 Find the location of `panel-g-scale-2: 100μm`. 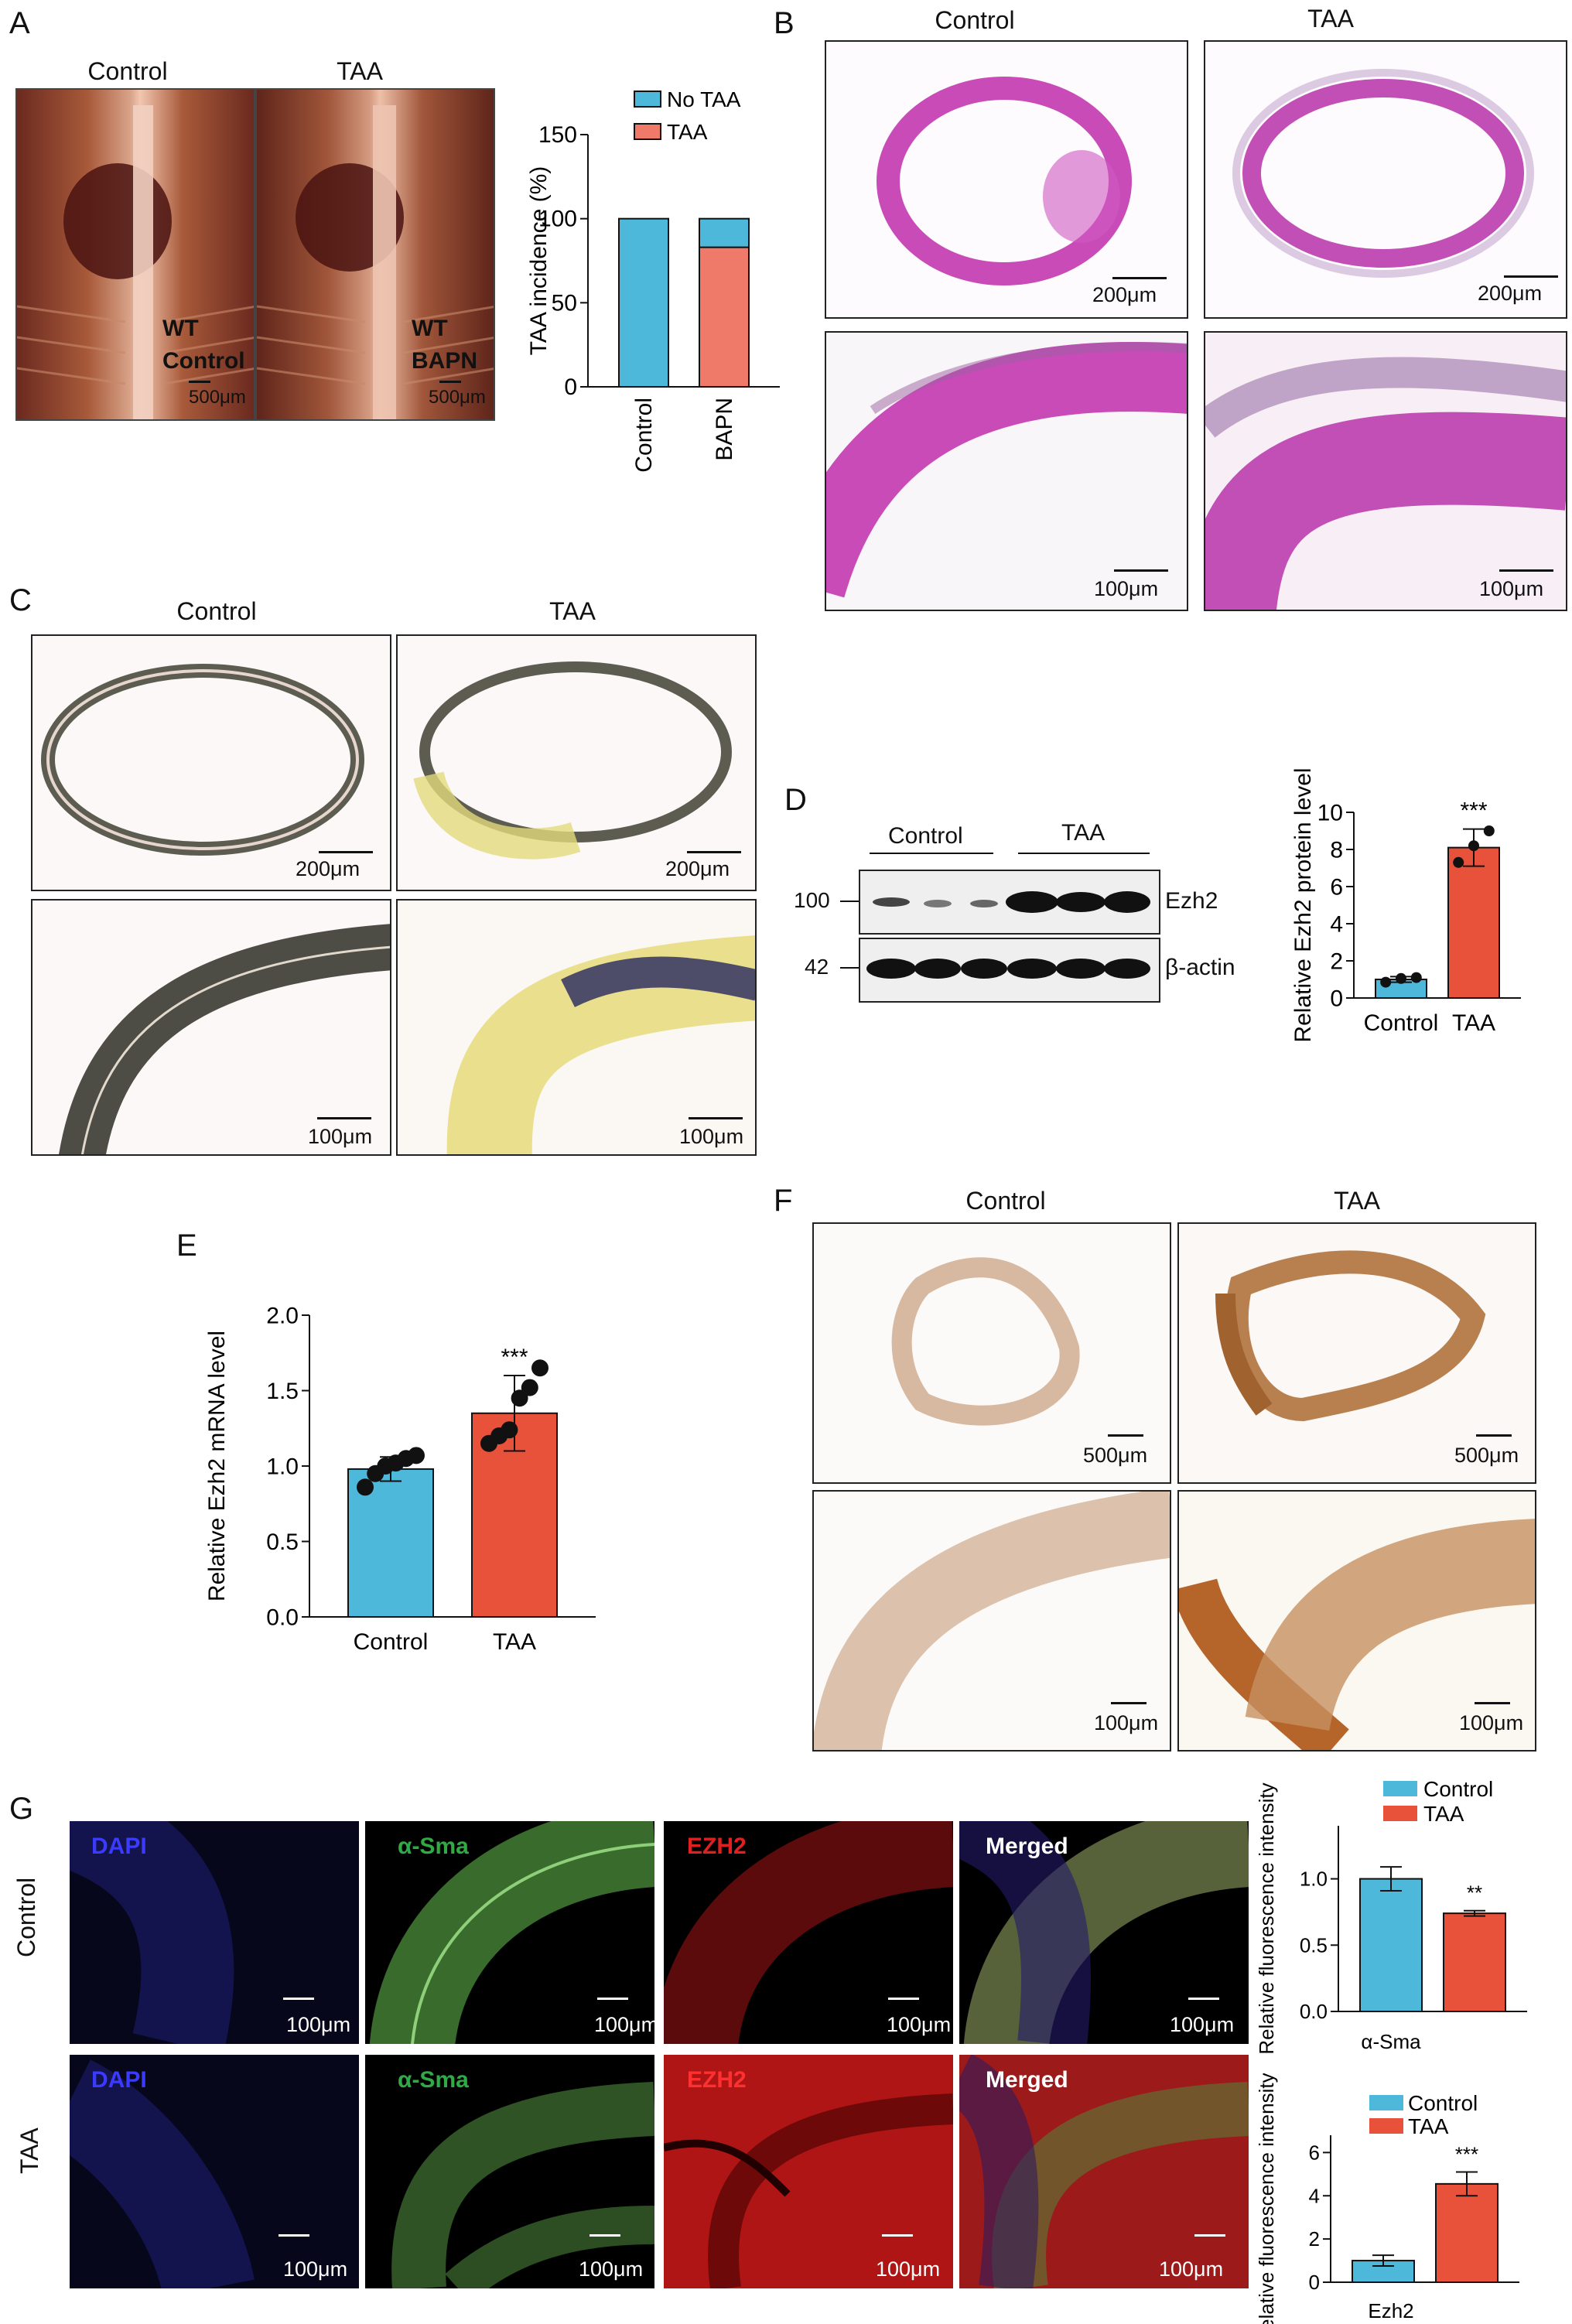

panel-g-scale-2: 100μm is located at coordinates (624, 2024).